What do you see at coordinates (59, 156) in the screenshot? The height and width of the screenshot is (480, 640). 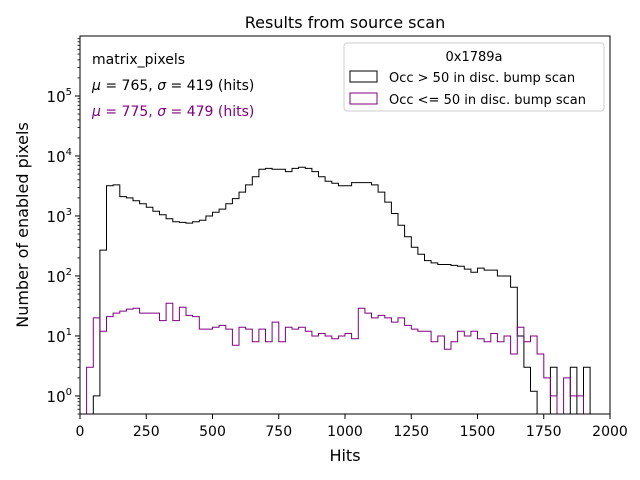 I see `y-tick-label: 10⁴` at bounding box center [59, 156].